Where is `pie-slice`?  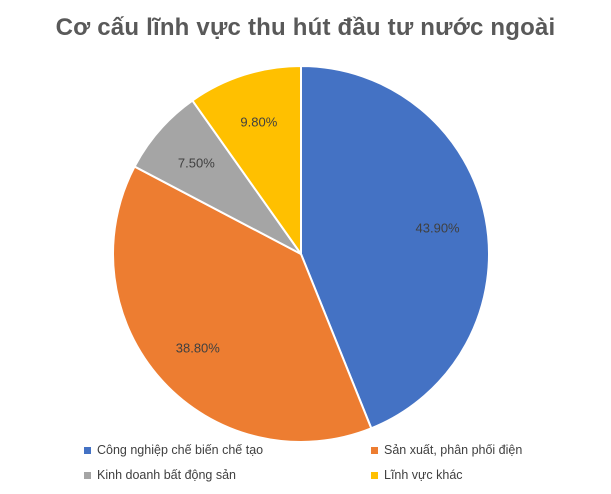 pie-slice is located at coordinates (246, 161).